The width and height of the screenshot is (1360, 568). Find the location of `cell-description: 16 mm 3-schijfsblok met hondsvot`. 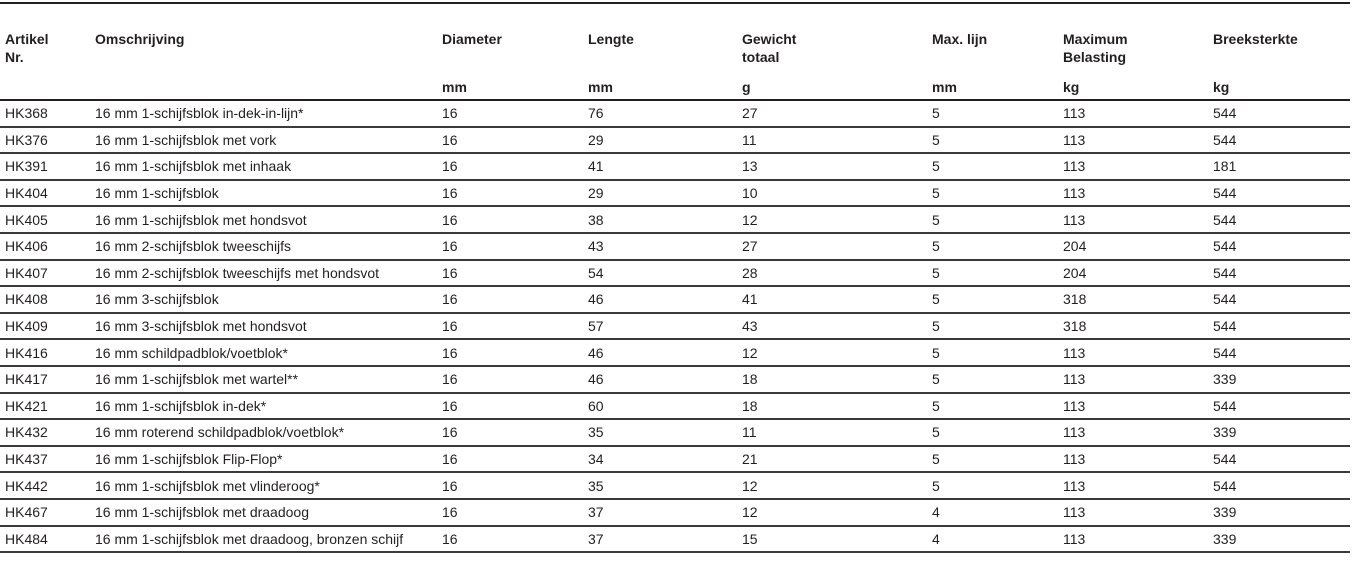

cell-description: 16 mm 3-schijfsblok met hondsvot is located at coordinates (263, 326).